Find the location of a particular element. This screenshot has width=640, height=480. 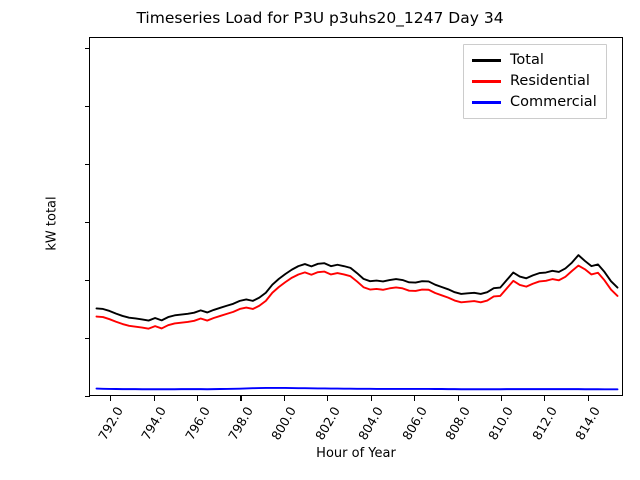

series-line-total is located at coordinates (357, 288).